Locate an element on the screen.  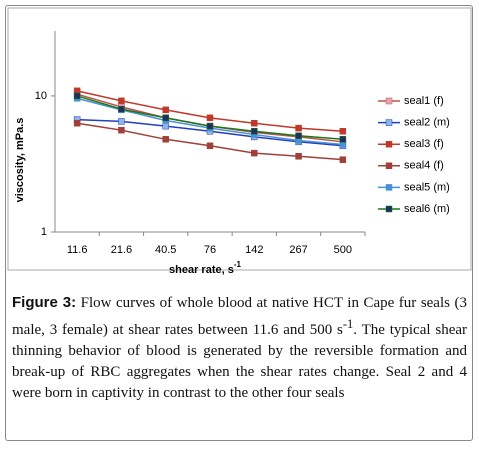
y-tick-label: 1 is located at coordinates (44, 232).